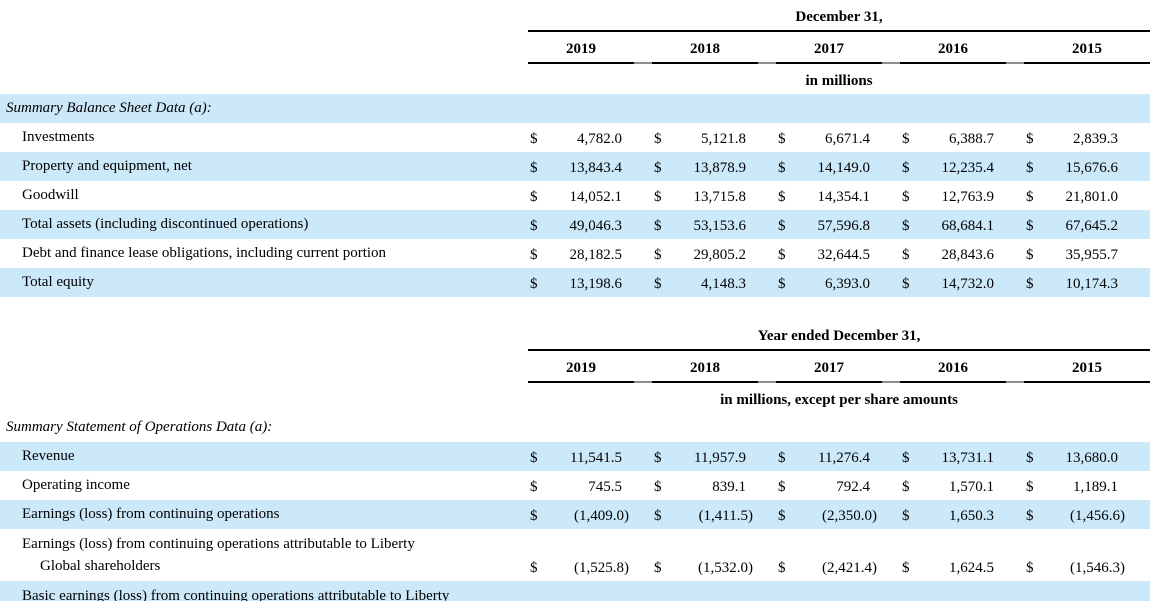 Image resolution: width=1150 pixels, height=601 pixels. I want to click on cell-value: 11,541.5, so click(596, 458).